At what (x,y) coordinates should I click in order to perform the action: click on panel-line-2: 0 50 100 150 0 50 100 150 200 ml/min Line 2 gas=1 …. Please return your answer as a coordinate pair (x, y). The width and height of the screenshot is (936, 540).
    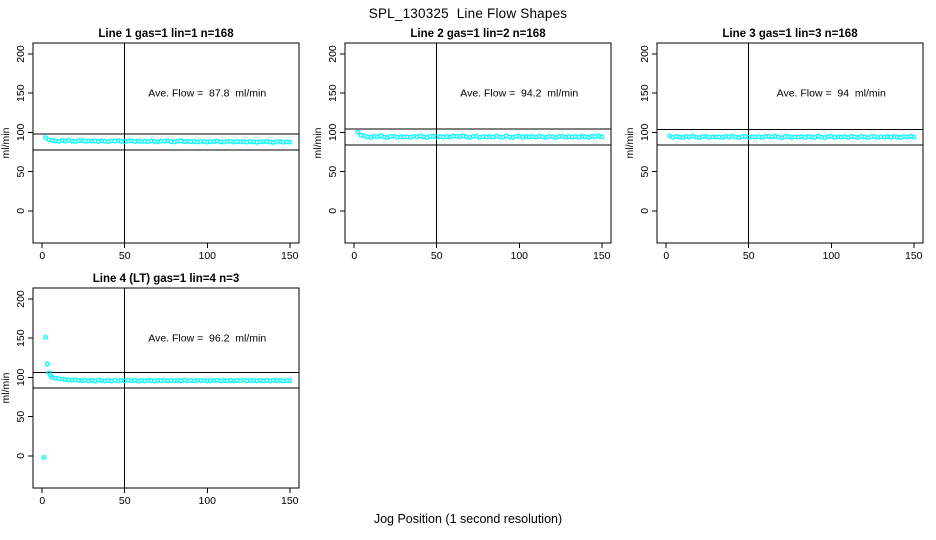
    Looking at the image, I should click on (462, 145).